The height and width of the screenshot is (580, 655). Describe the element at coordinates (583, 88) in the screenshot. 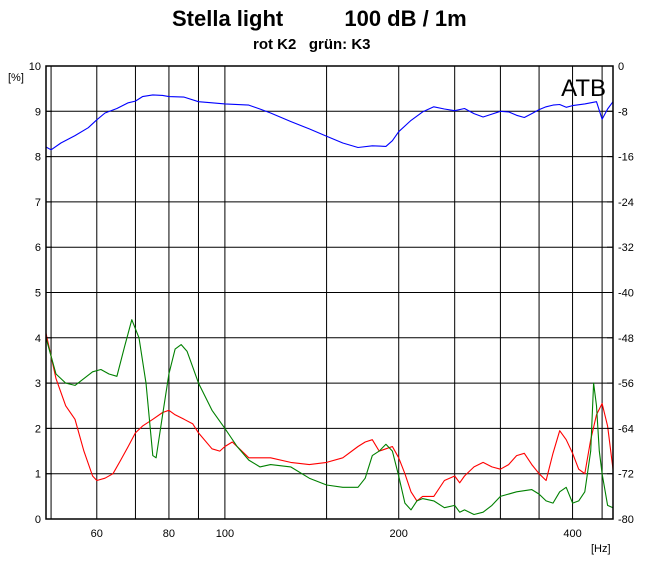

I see `atb-watermark: ATB` at that location.